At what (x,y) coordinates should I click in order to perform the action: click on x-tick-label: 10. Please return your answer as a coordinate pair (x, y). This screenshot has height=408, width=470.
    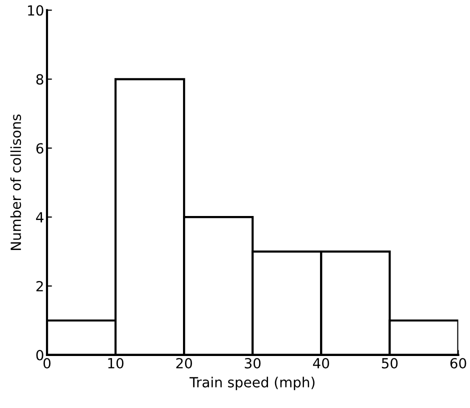
    Looking at the image, I should click on (116, 363).